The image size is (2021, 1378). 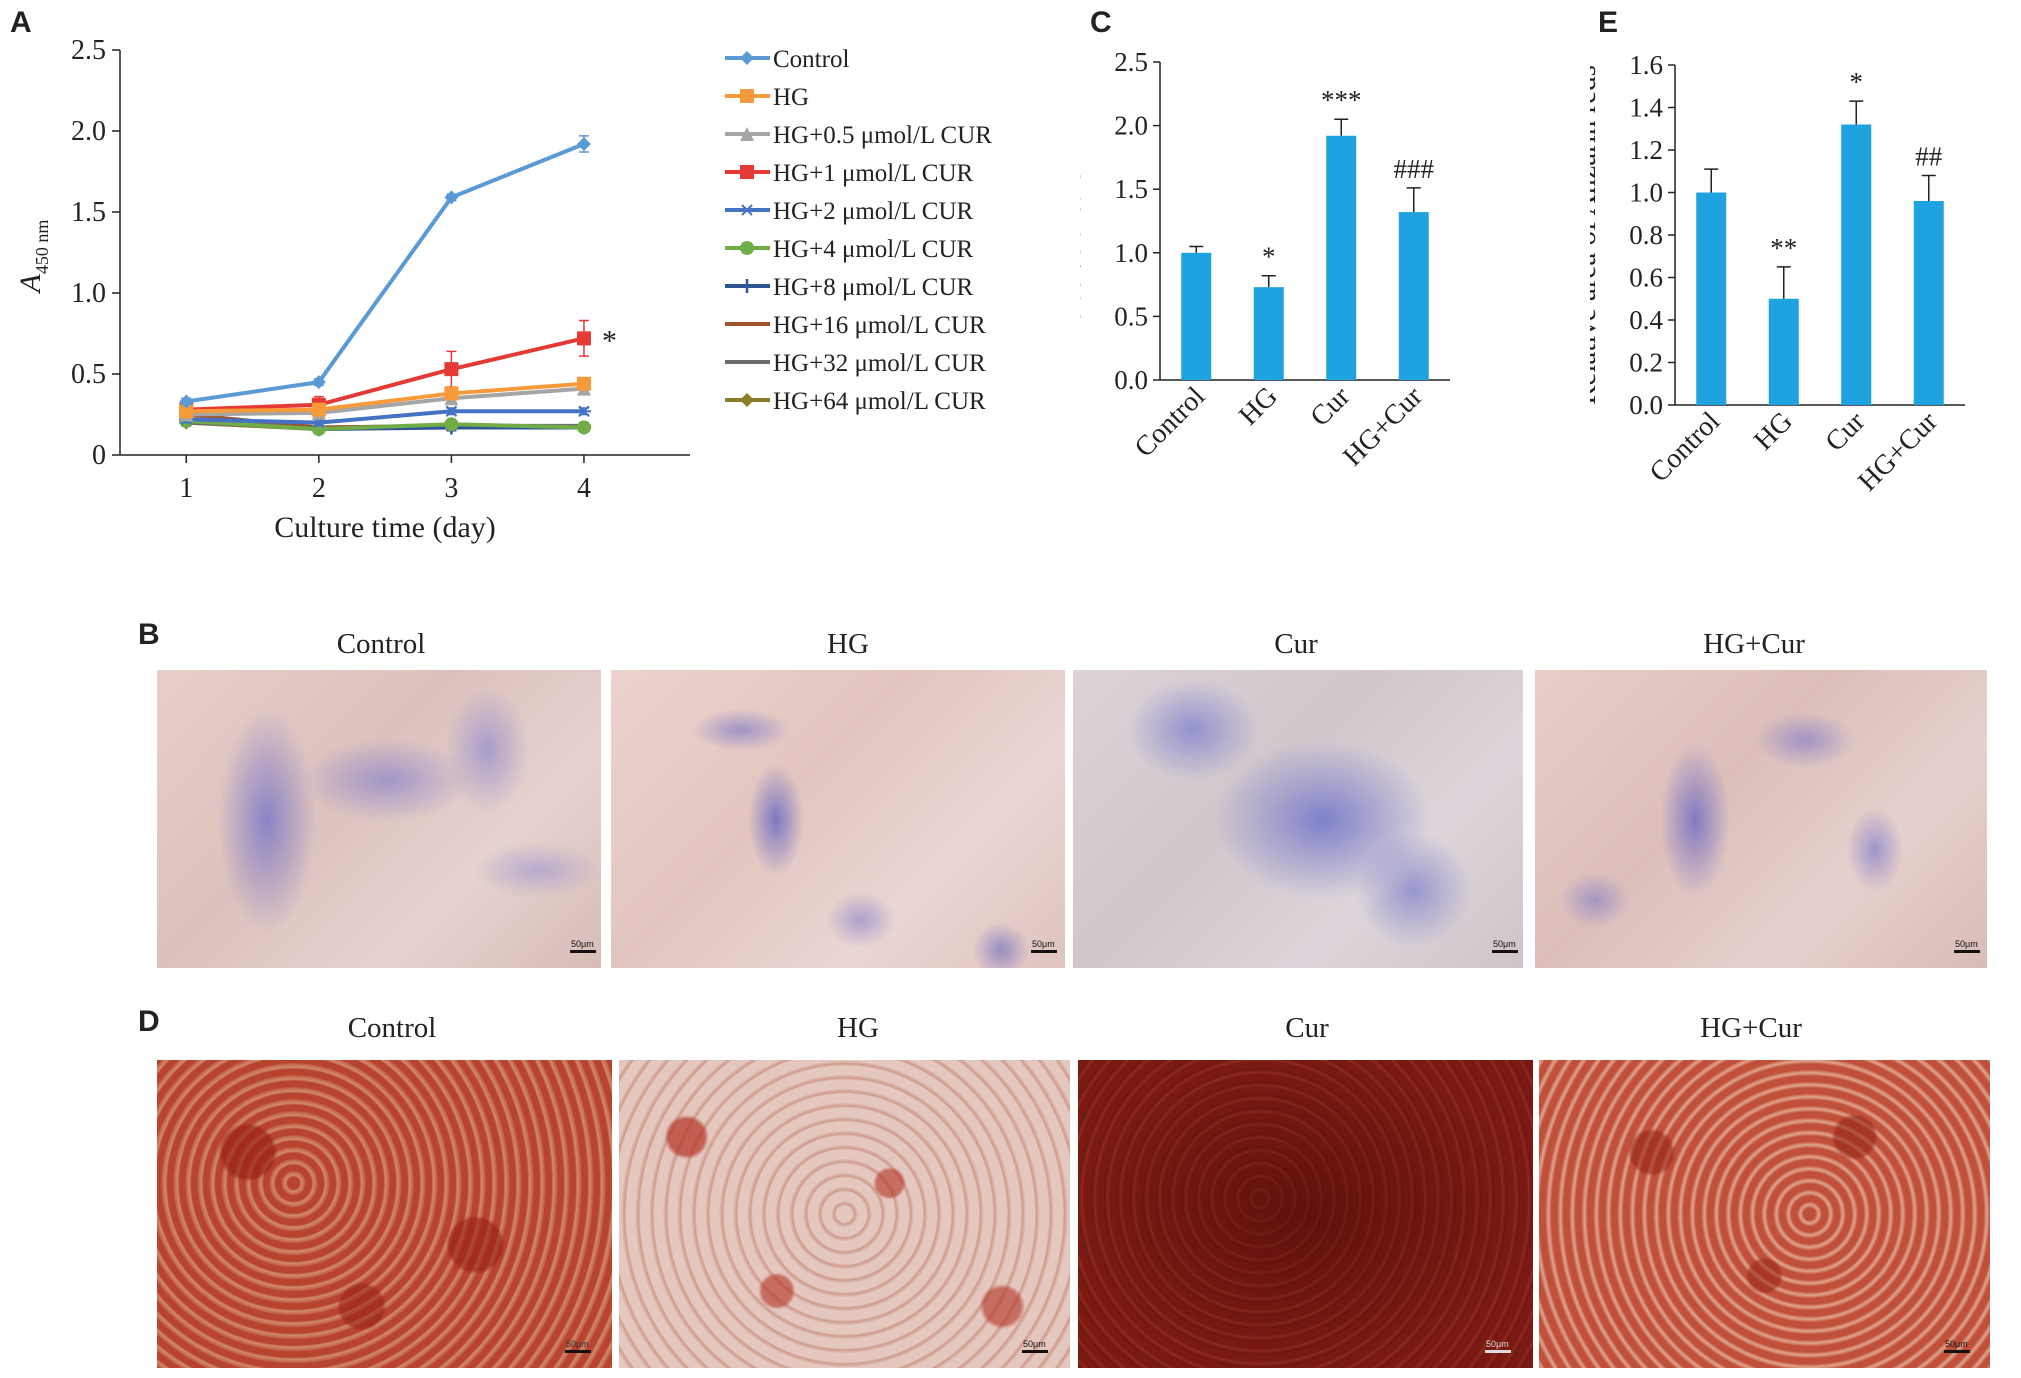 What do you see at coordinates (1608, 22) in the screenshot?
I see `panel-label-e: E` at bounding box center [1608, 22].